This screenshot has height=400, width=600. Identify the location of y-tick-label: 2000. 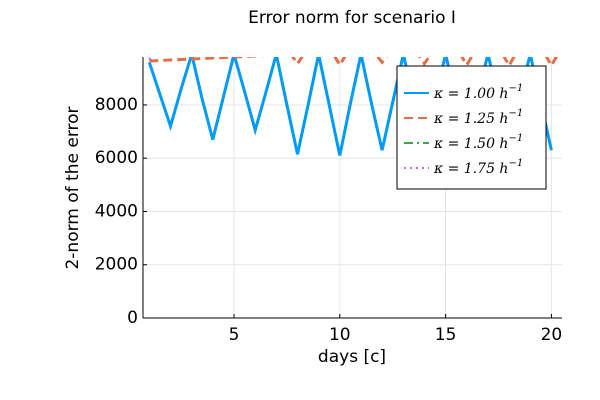
(116, 265).